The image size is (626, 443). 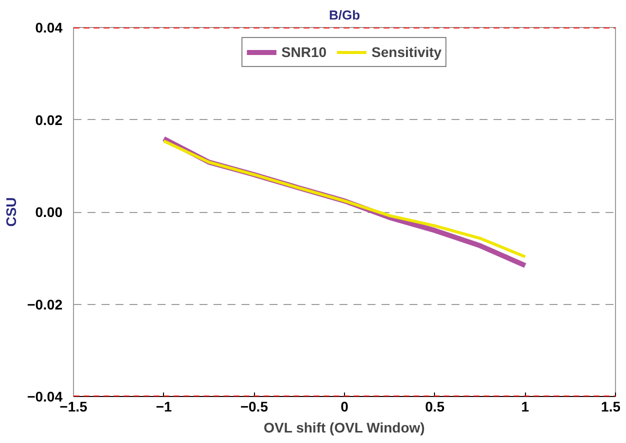 I want to click on y-tick-label: 0.02, so click(x=49, y=120).